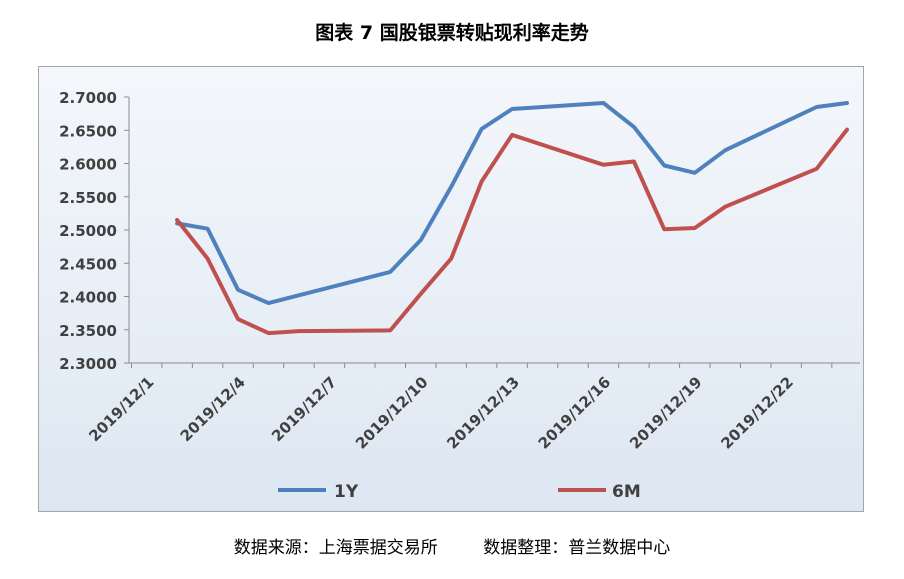 The width and height of the screenshot is (904, 579). Describe the element at coordinates (757, 413) in the screenshot. I see `x-tick-label: 2019/12/22` at that location.